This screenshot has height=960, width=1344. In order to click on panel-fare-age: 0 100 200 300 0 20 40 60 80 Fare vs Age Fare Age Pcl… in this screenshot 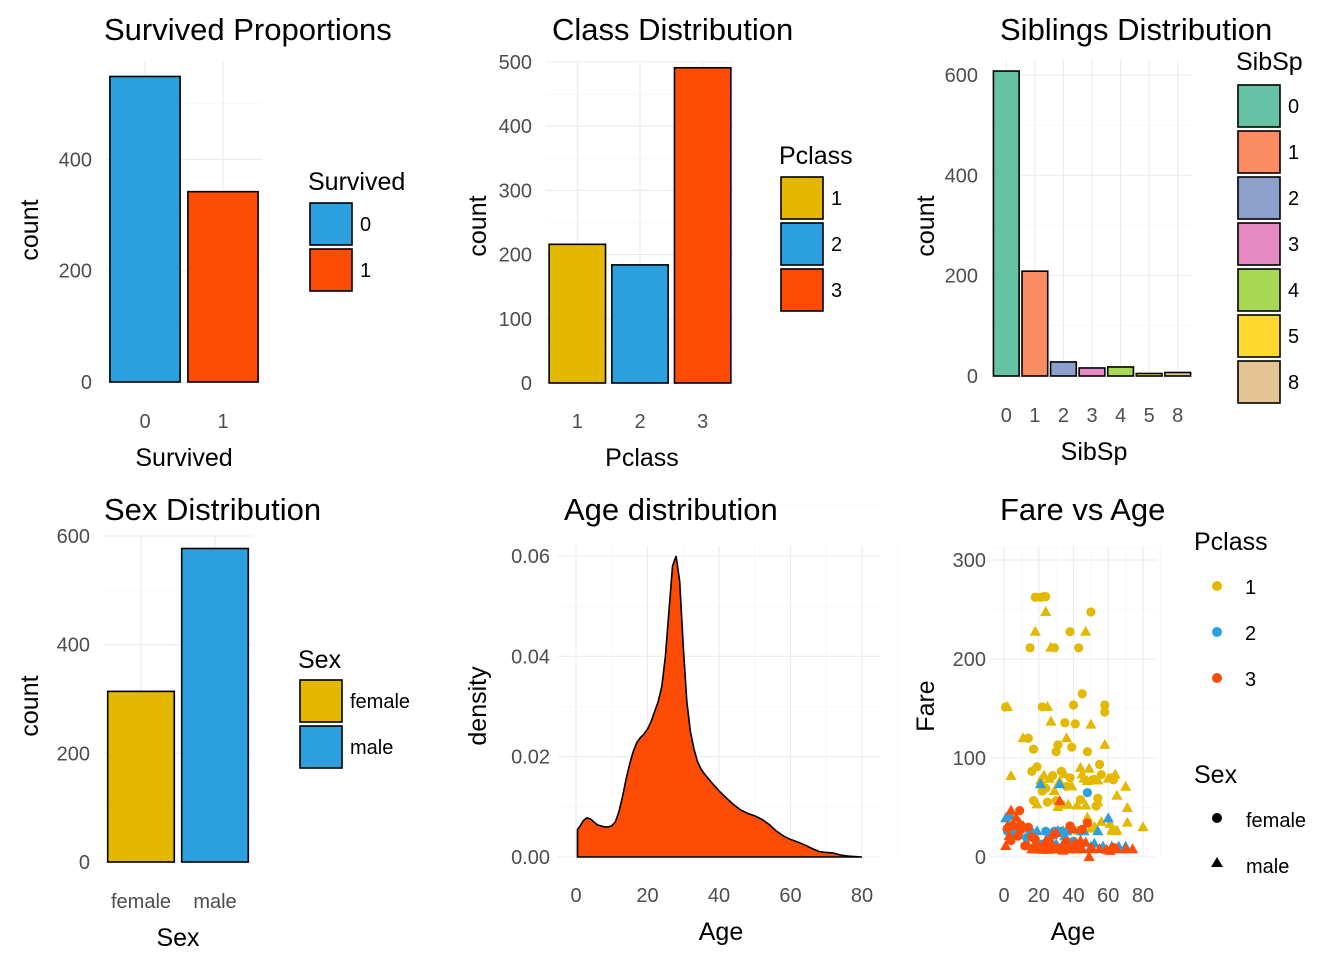, I will do `click(1109, 719)`.